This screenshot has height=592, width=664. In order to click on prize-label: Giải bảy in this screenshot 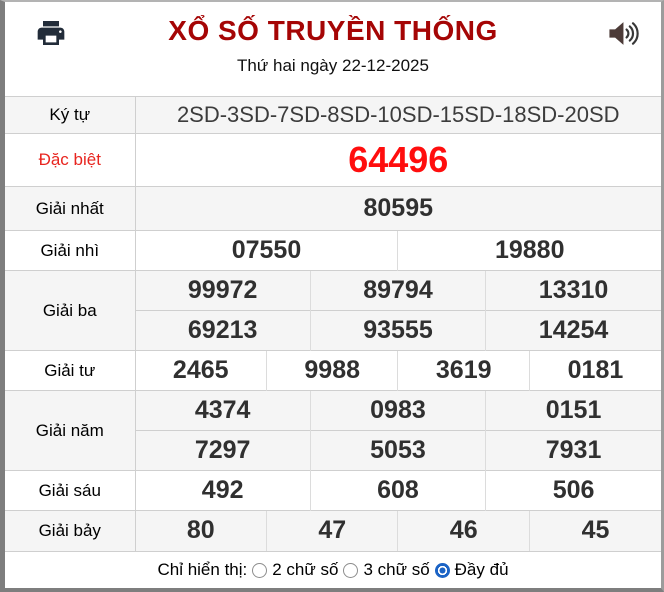, I will do `click(70, 530)`.